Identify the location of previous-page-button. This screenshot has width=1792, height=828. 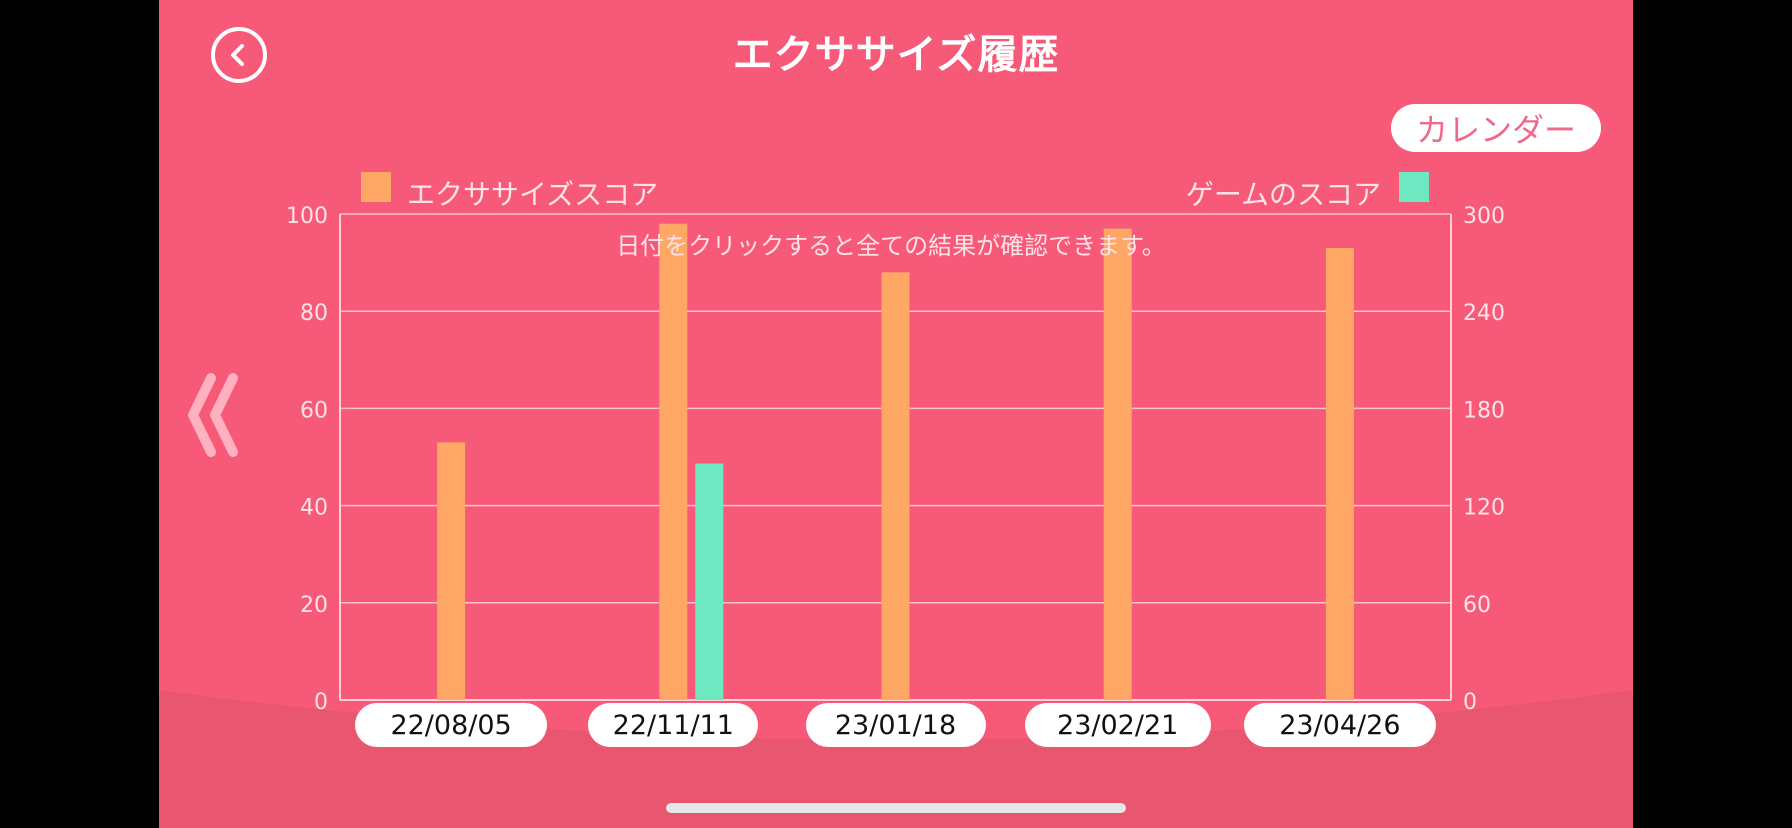
(215, 415).